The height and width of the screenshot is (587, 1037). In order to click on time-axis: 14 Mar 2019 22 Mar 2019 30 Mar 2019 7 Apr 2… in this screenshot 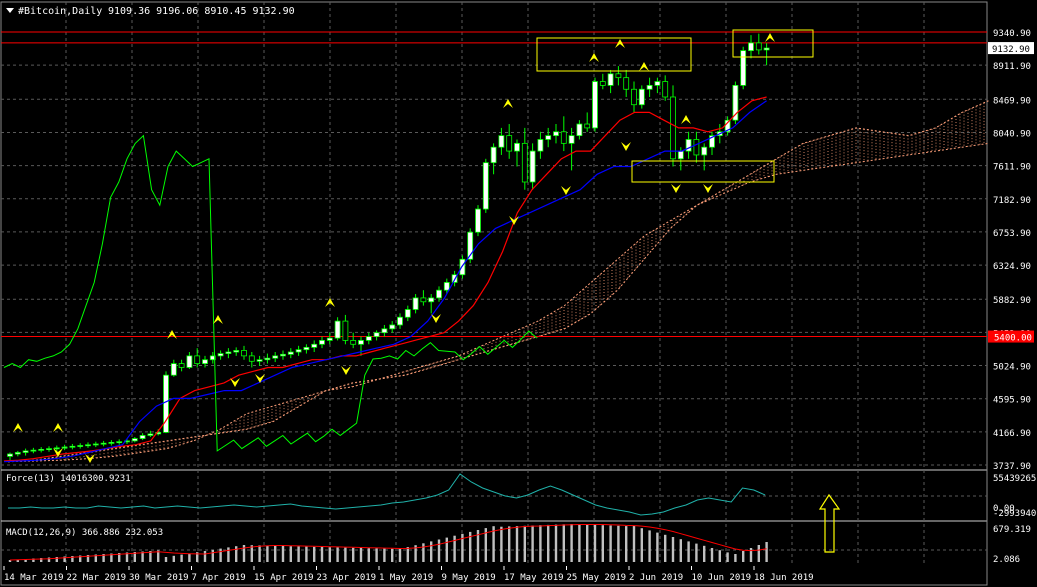, I will do `click(408, 574)`.